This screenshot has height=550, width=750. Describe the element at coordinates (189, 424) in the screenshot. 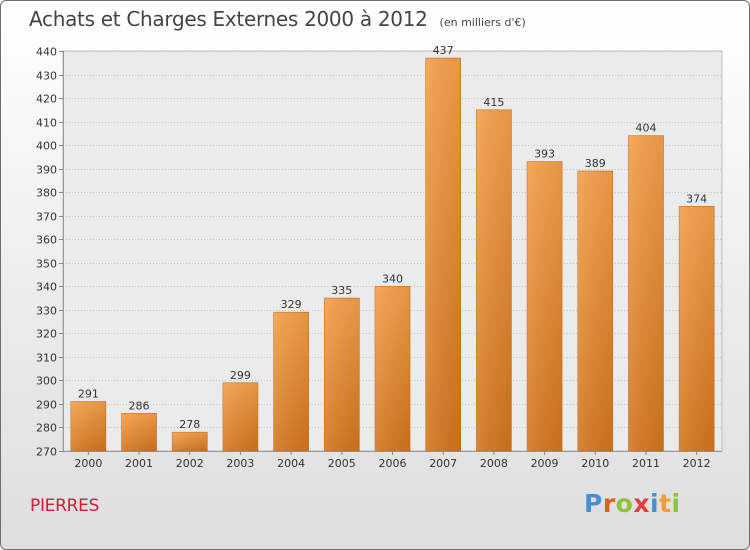

I see `data-label: 278` at that location.